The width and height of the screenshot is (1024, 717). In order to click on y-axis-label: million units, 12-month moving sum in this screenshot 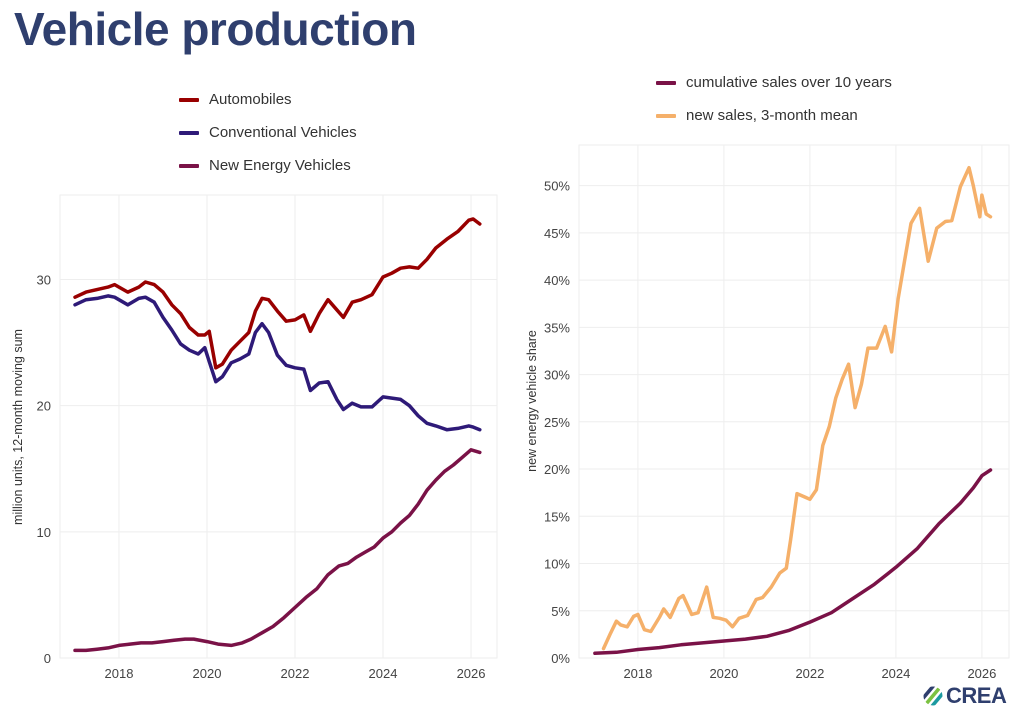, I will do `click(18, 427)`.